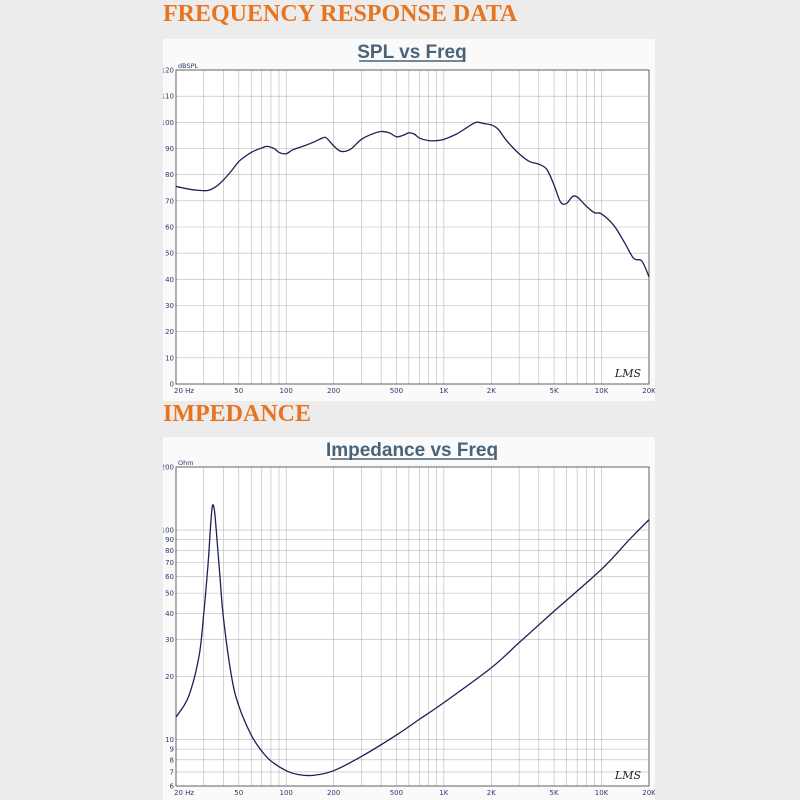  Describe the element at coordinates (168, 71) in the screenshot. I see `y-tick-label: 120` at that location.